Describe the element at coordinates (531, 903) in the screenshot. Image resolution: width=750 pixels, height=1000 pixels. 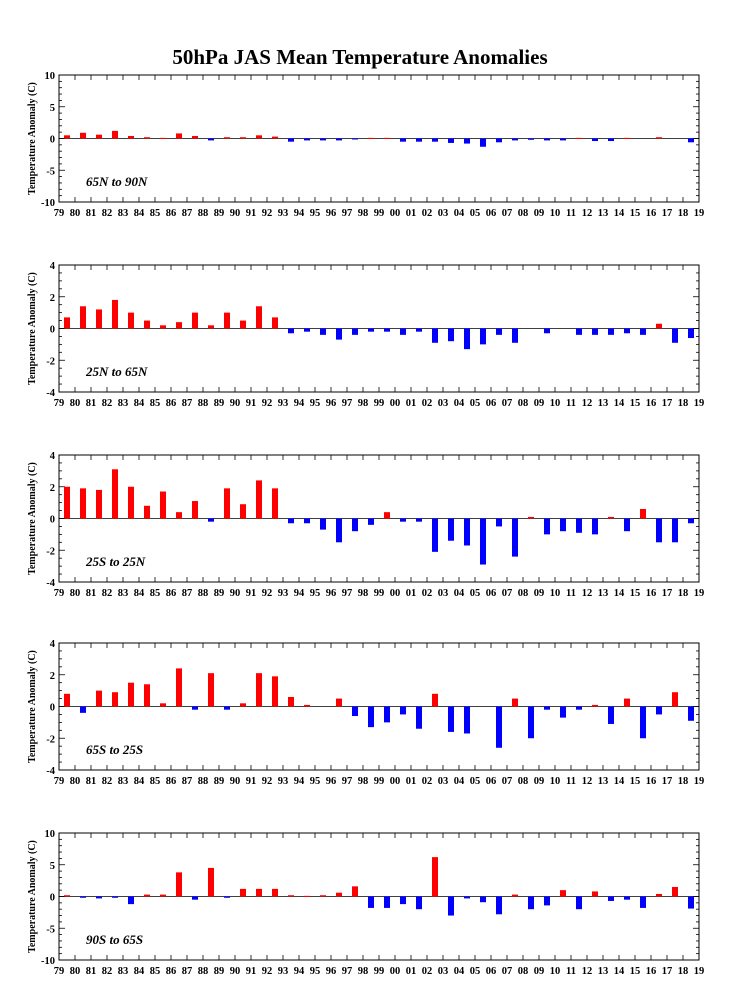
I see `bar-2008` at that location.